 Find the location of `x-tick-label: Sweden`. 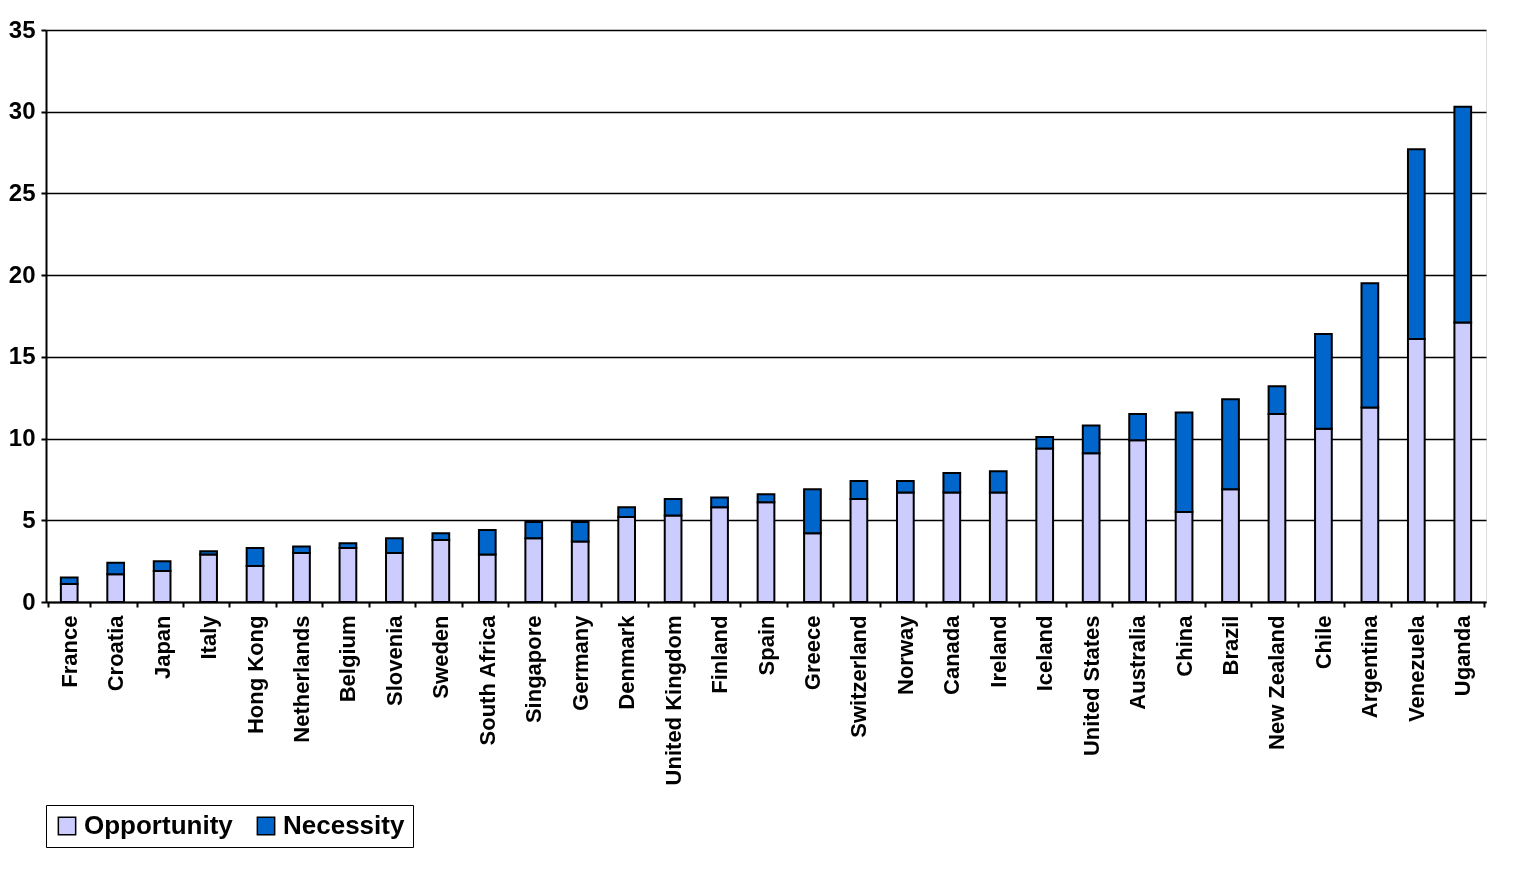

x-tick-label: Sweden is located at coordinates (441, 657).